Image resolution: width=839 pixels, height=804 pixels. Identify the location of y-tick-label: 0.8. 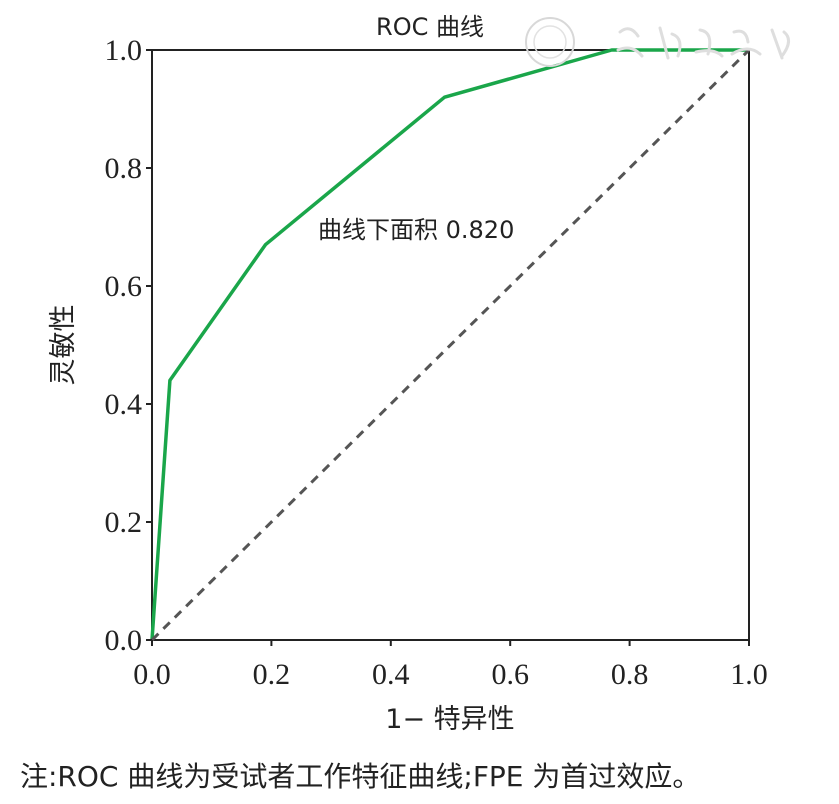
(124, 168).